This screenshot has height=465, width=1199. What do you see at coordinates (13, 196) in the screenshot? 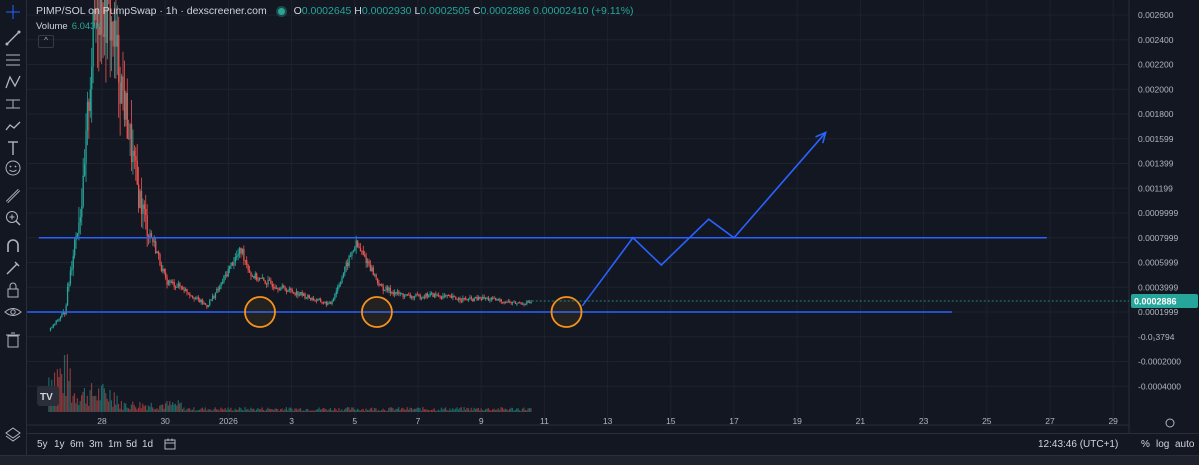
I see `ruler-icon` at bounding box center [13, 196].